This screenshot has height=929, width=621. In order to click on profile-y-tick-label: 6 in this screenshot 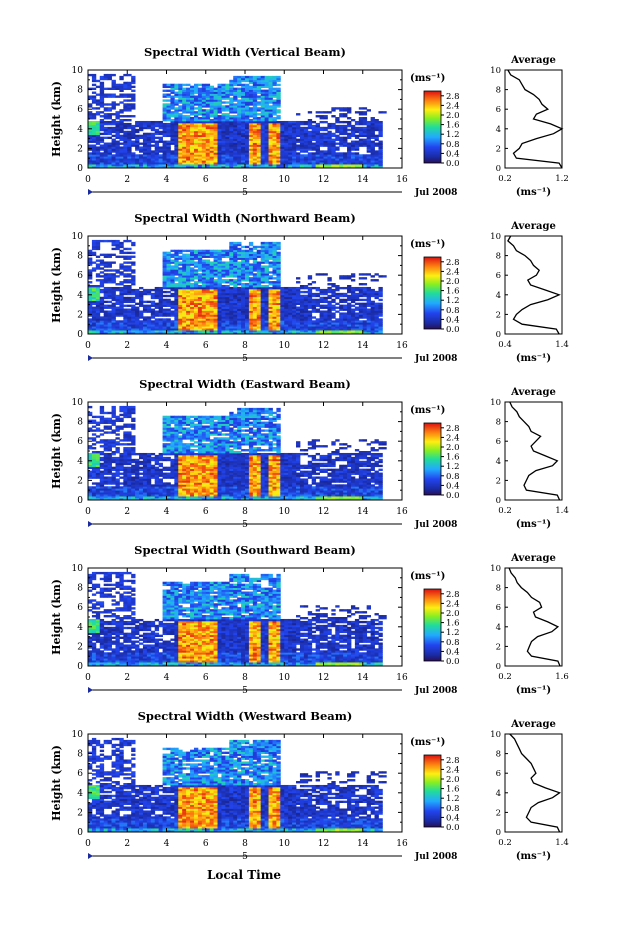, I will do `click(498, 110)`.